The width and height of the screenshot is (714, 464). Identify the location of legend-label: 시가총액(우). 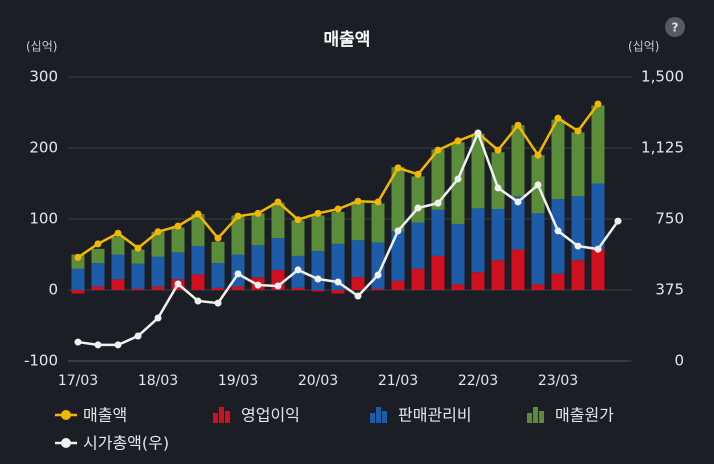
(126, 443).